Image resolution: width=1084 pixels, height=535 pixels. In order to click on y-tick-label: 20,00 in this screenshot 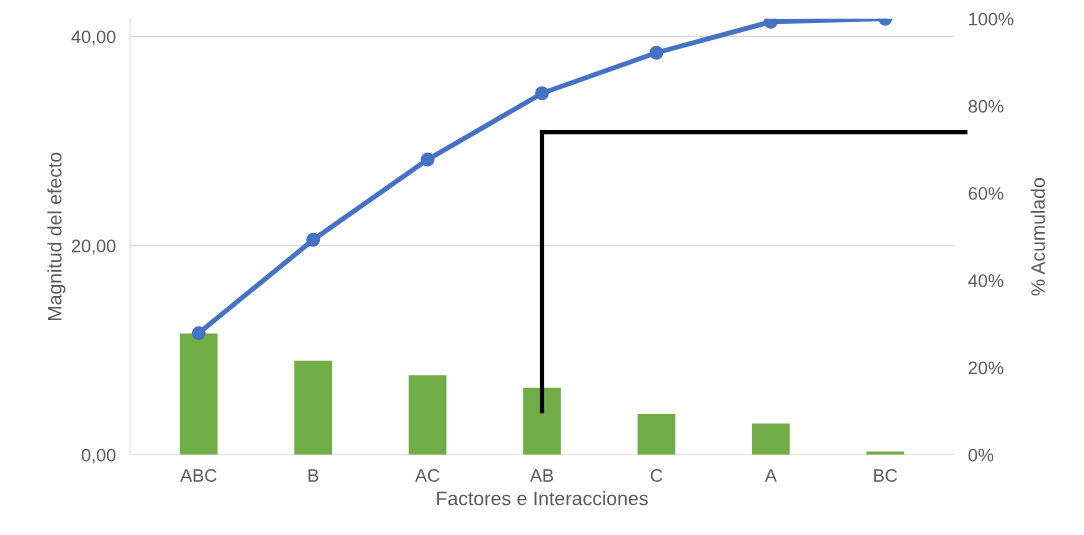, I will do `click(93, 247)`.